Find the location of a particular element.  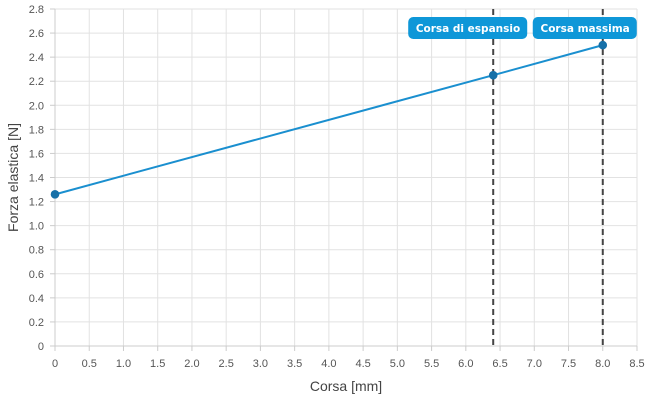

x-tick-label-2: 1.0 is located at coordinates (123, 364).